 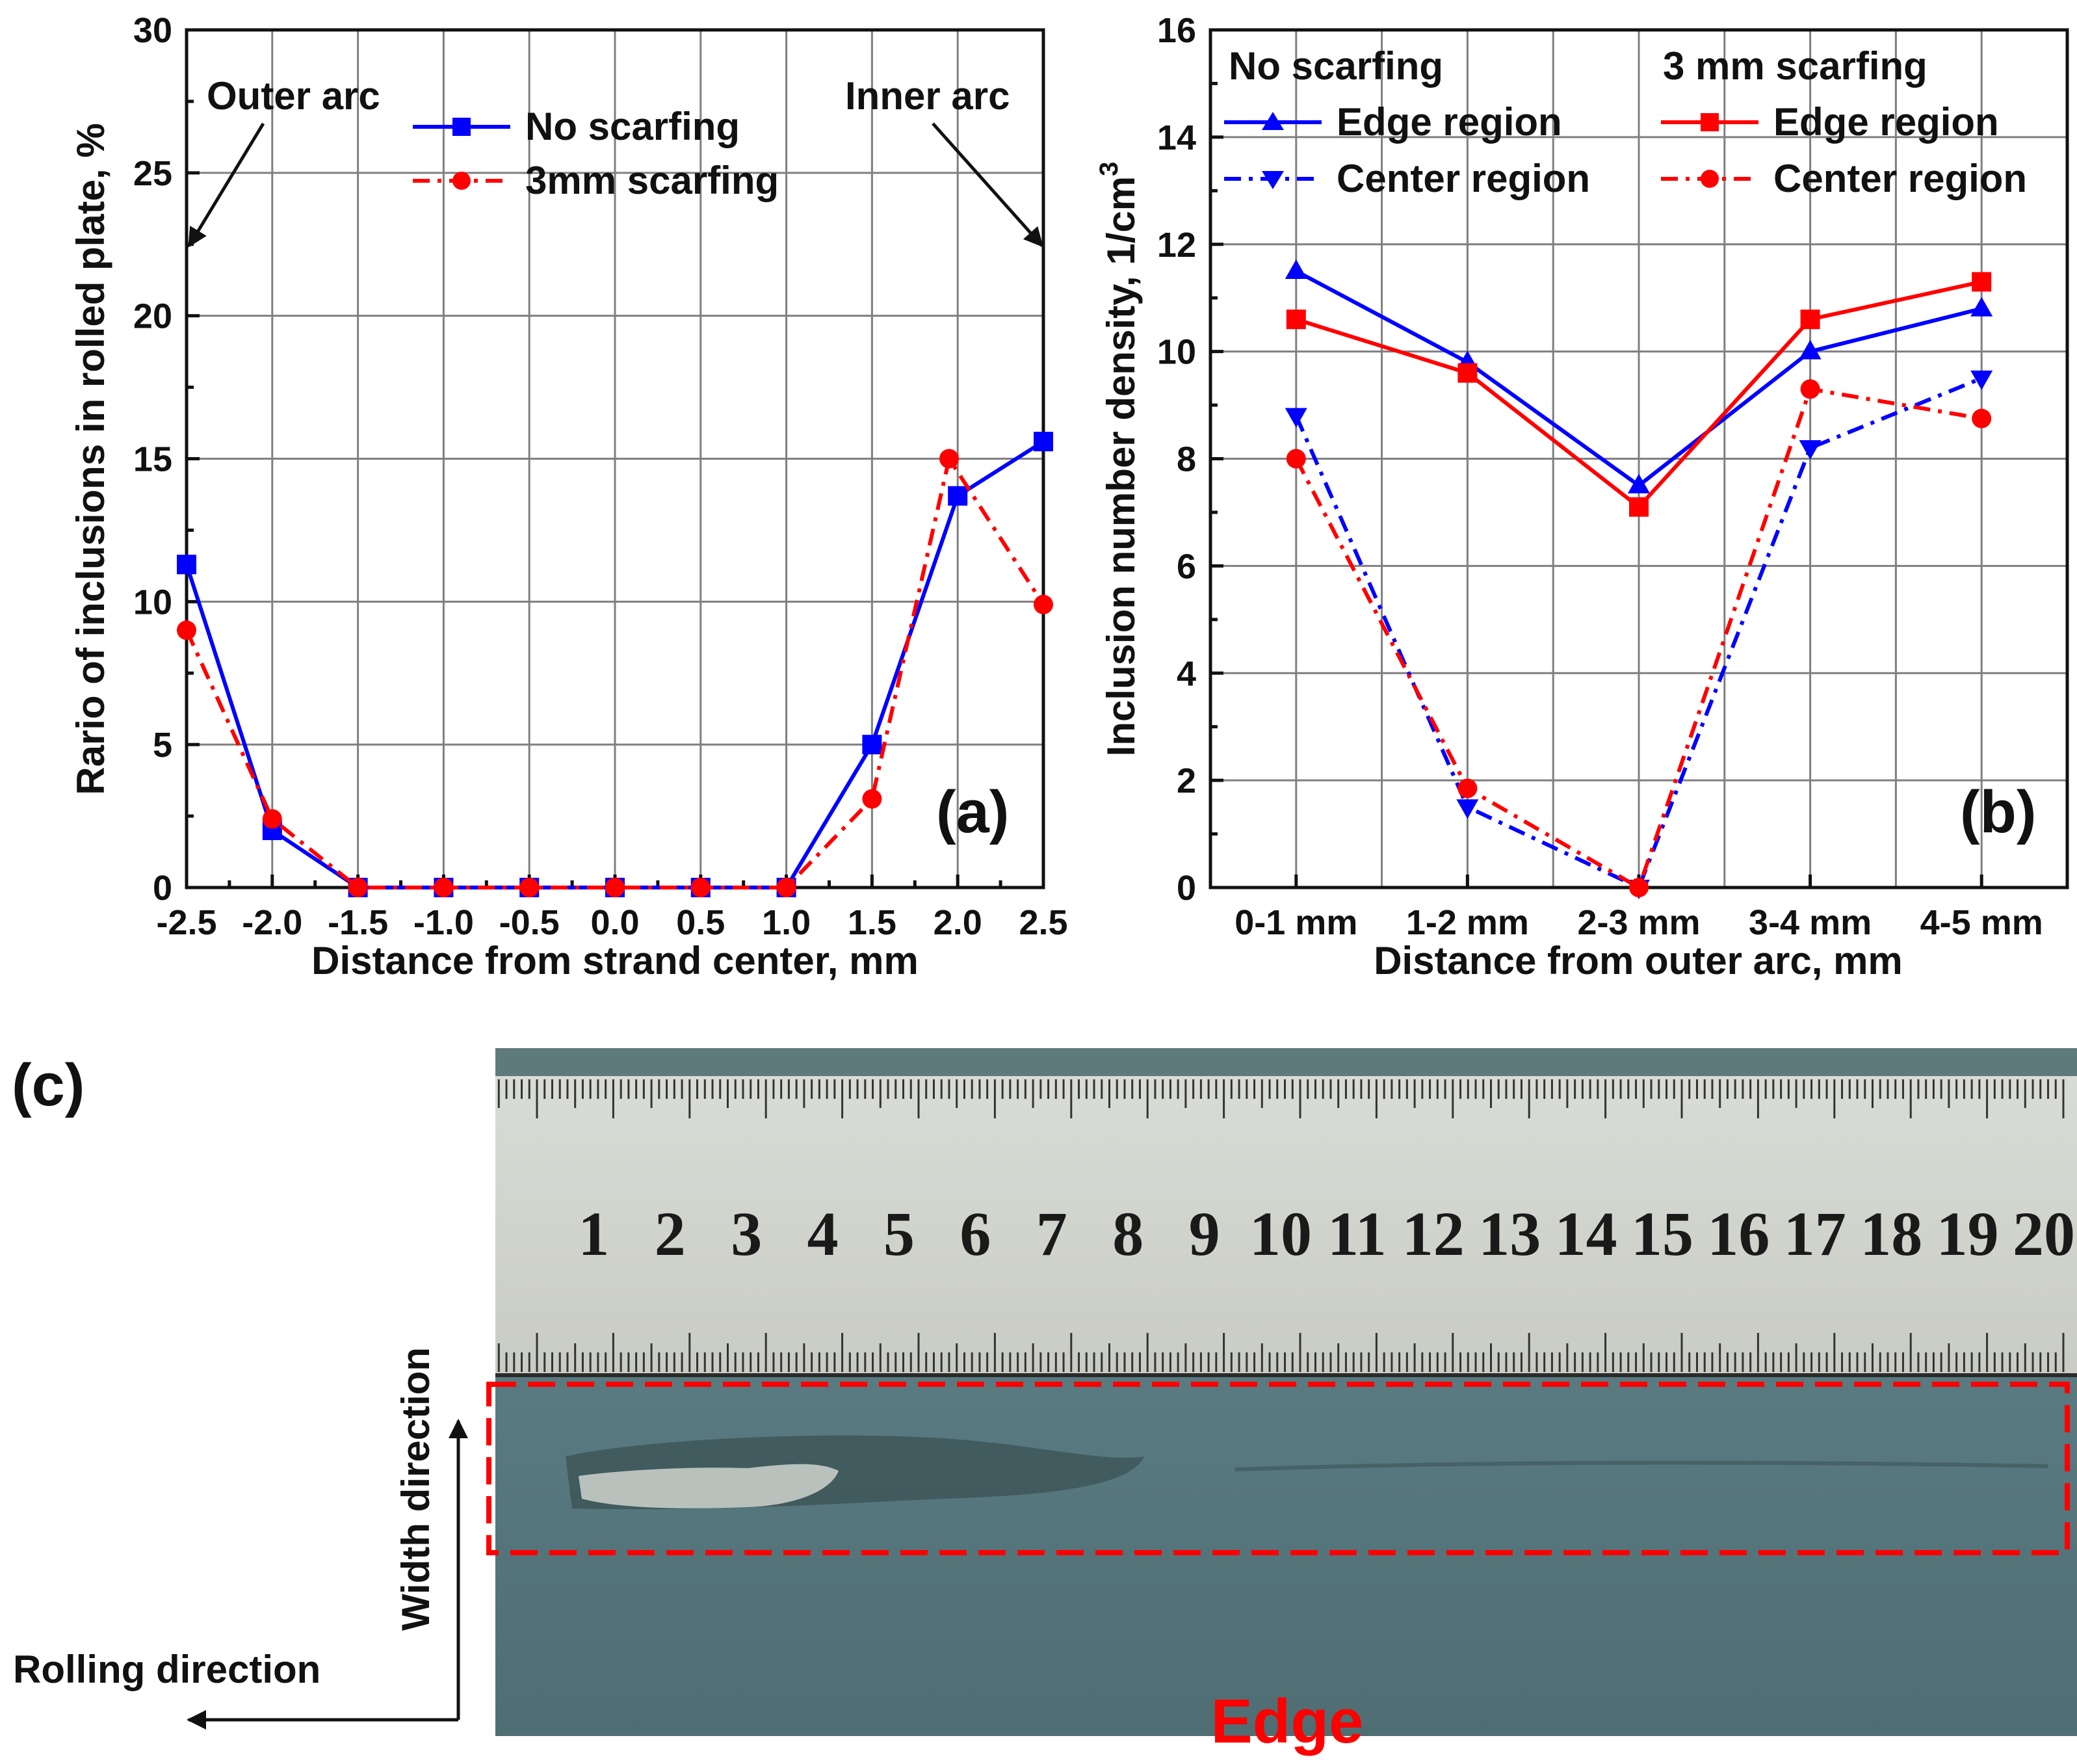 I want to click on edge-label: Edge, so click(x=1287, y=1722).